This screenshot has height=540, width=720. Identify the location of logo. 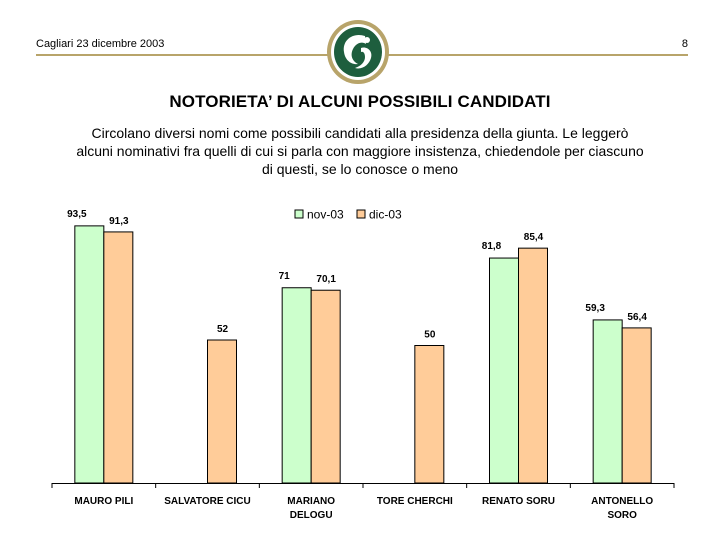
(358, 52).